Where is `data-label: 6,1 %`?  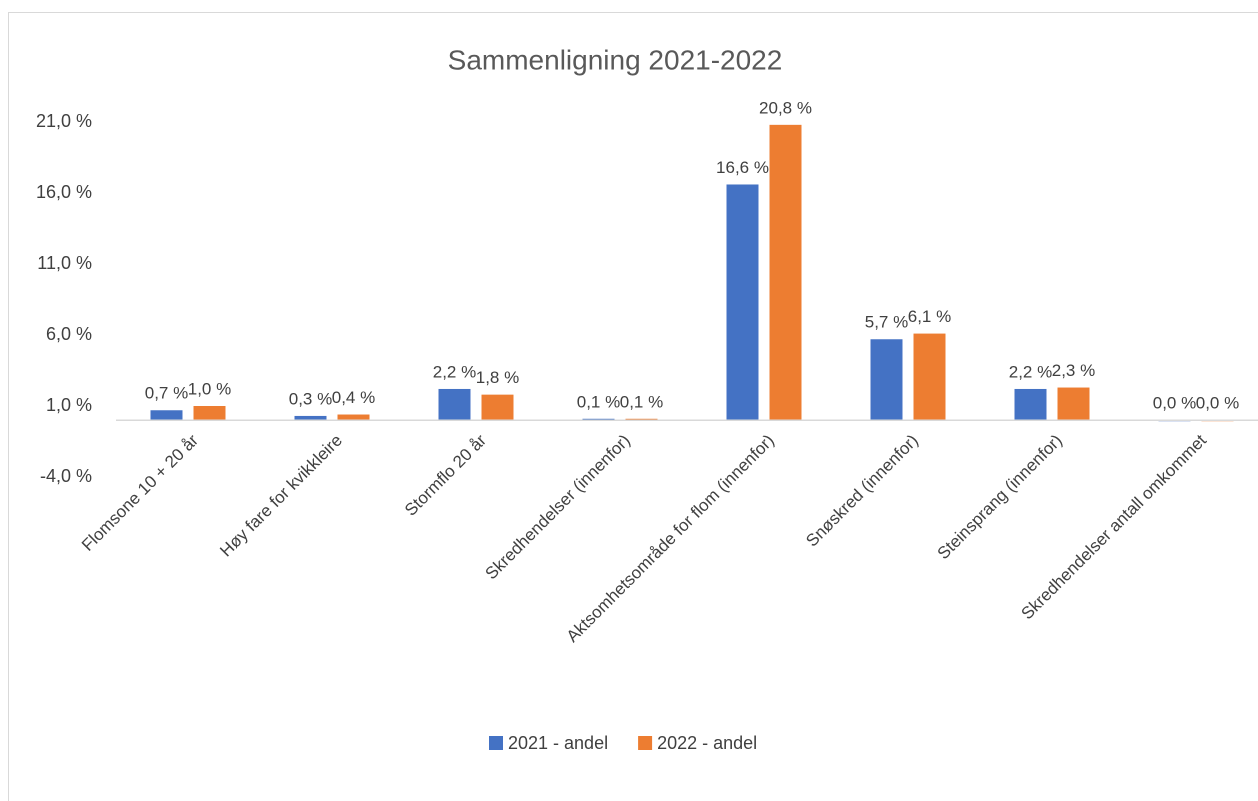 data-label: 6,1 % is located at coordinates (929, 316).